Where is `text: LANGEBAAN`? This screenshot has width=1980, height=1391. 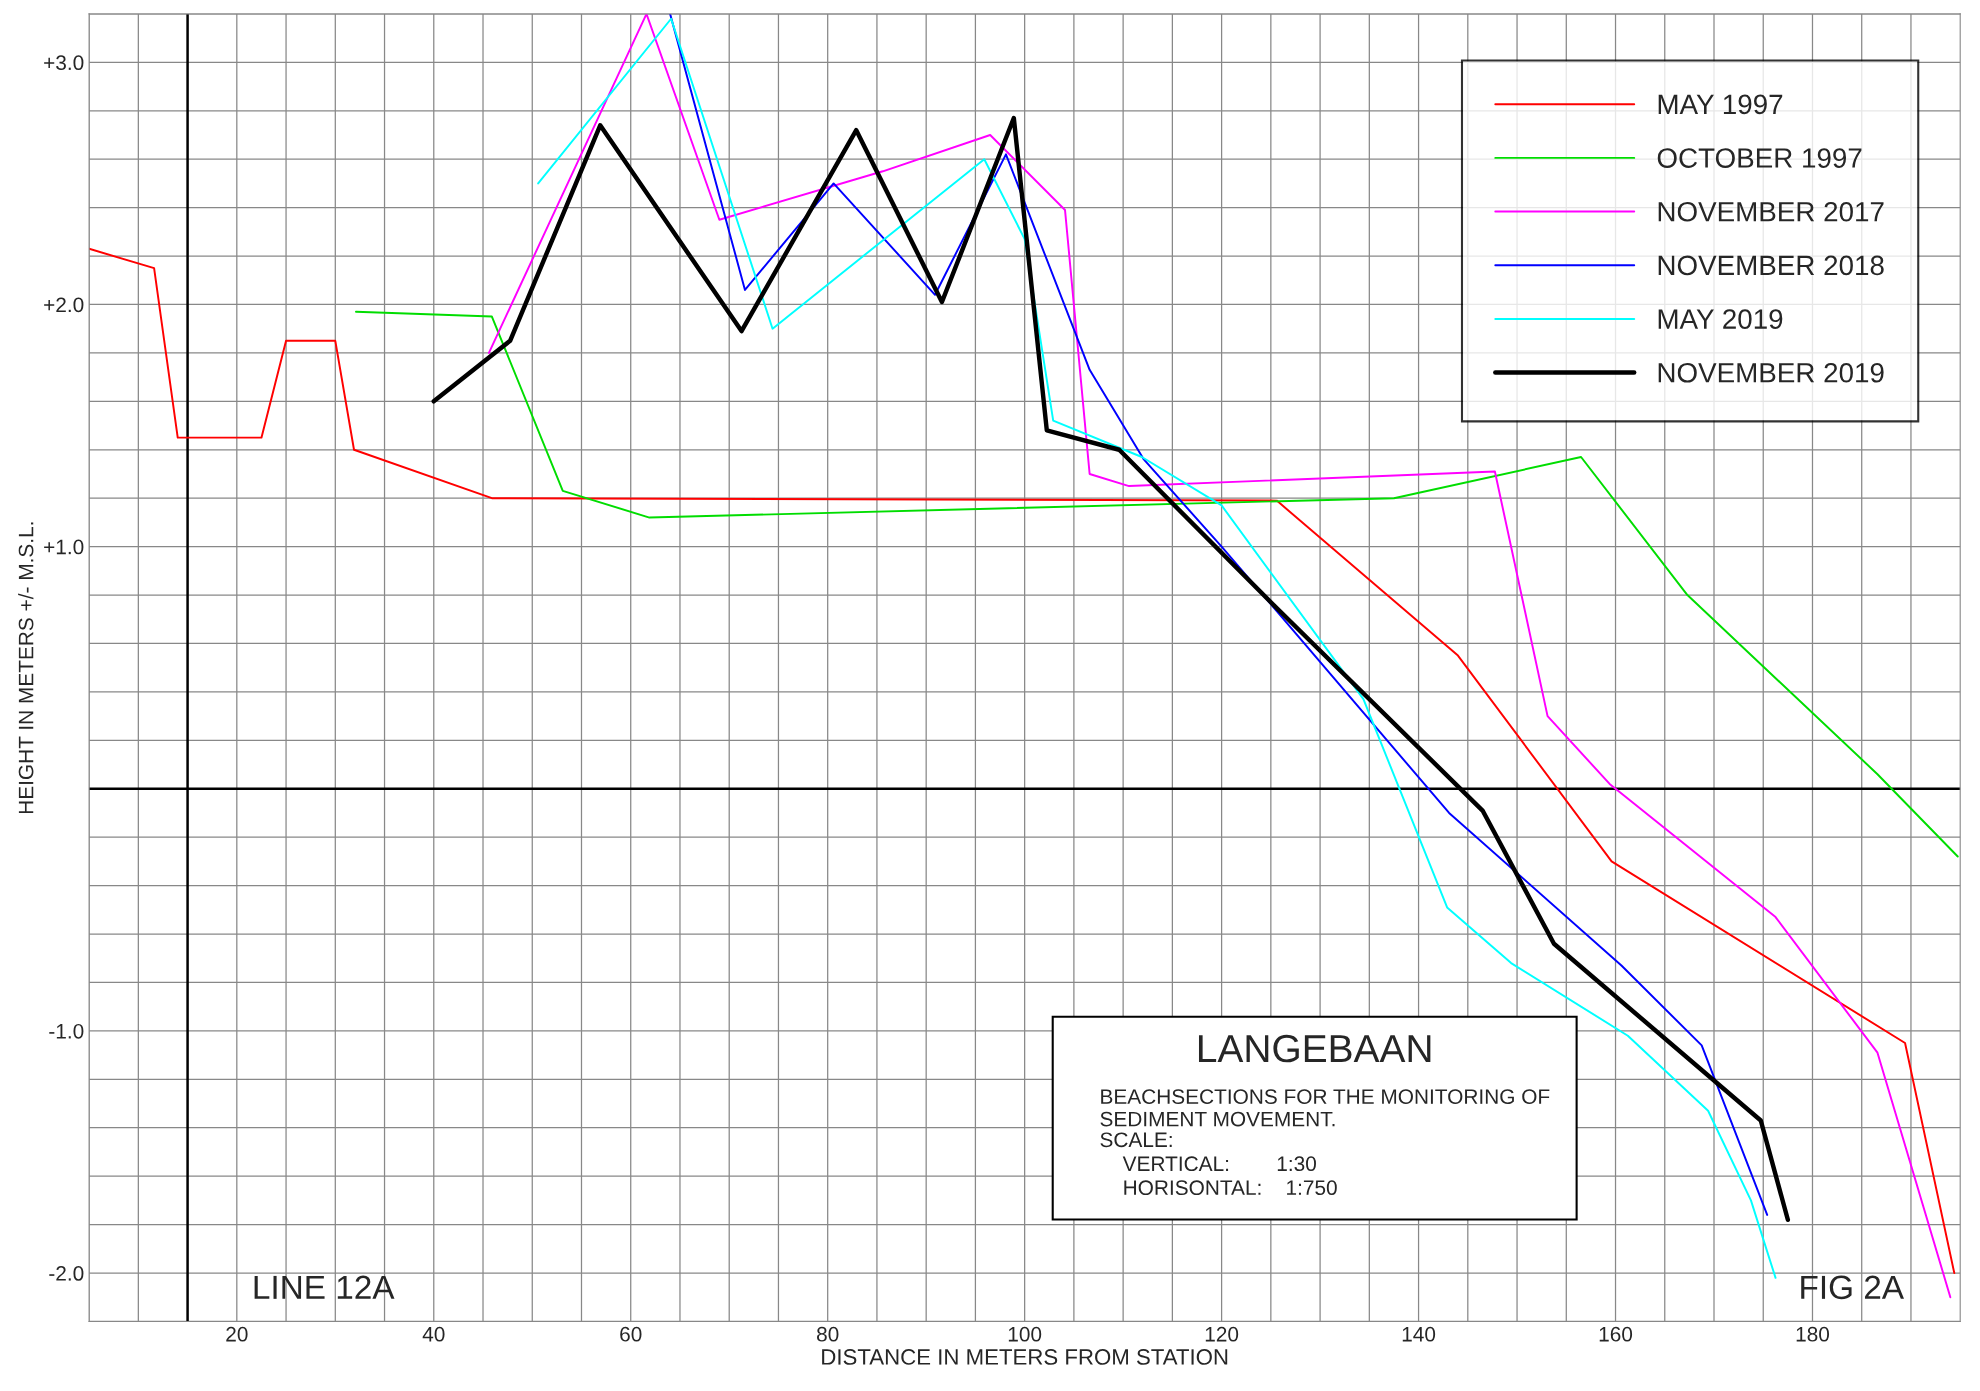
text: LANGEBAAN is located at coordinates (1314, 1048).